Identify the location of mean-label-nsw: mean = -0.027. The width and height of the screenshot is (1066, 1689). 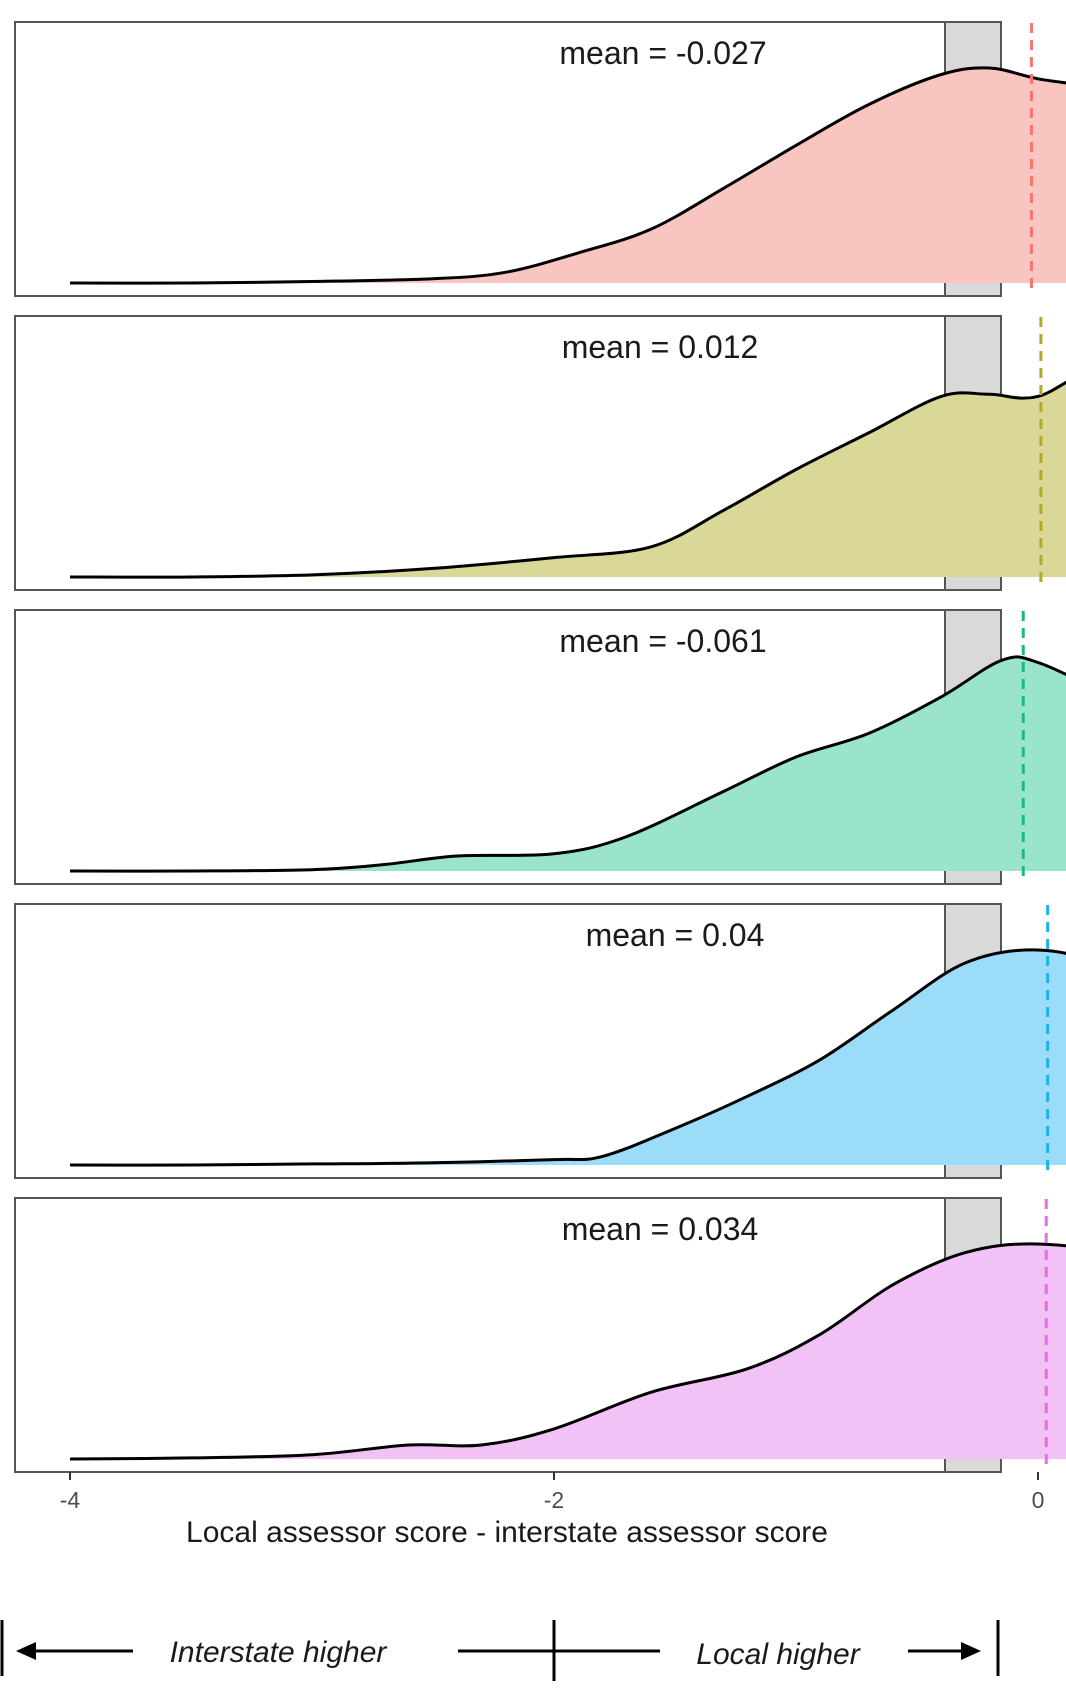
(662, 53).